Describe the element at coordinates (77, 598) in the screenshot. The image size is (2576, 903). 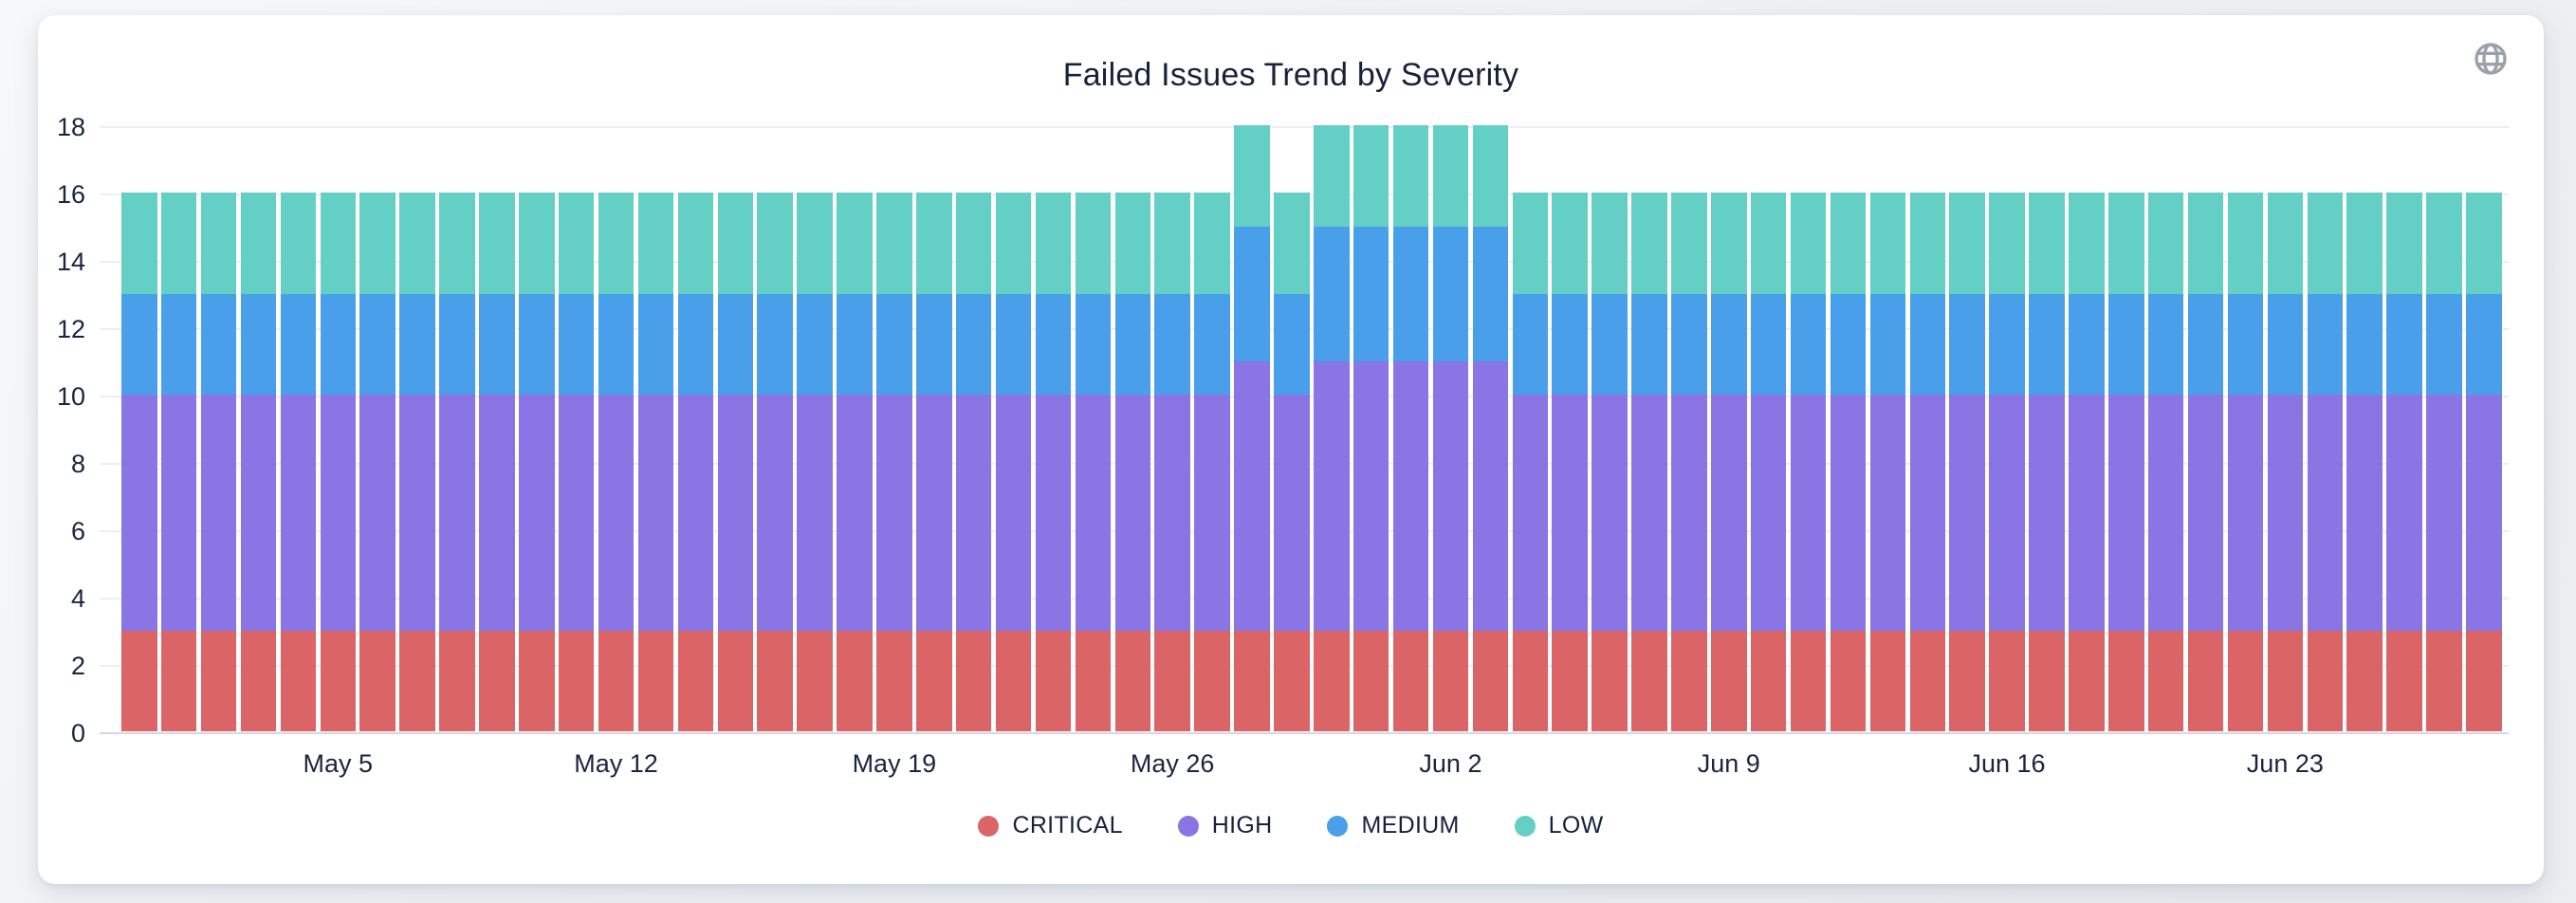
I see `y-axis-label-4: 4` at that location.